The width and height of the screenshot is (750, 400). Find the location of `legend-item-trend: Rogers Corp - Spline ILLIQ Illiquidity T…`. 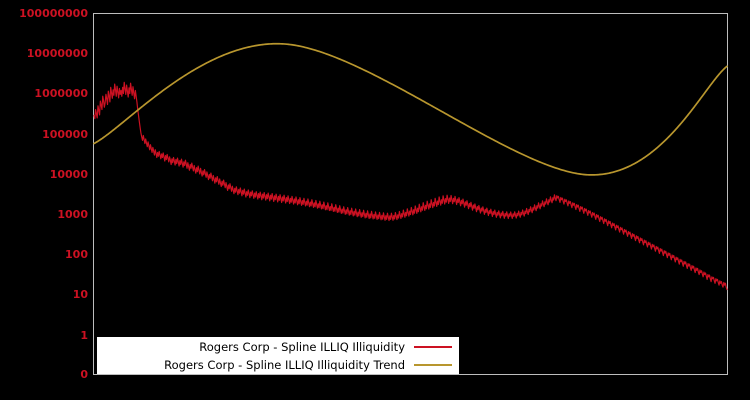

legend-item-trend: Rogers Corp - Spline ILLIQ Illiquidity T… is located at coordinates (278, 365).